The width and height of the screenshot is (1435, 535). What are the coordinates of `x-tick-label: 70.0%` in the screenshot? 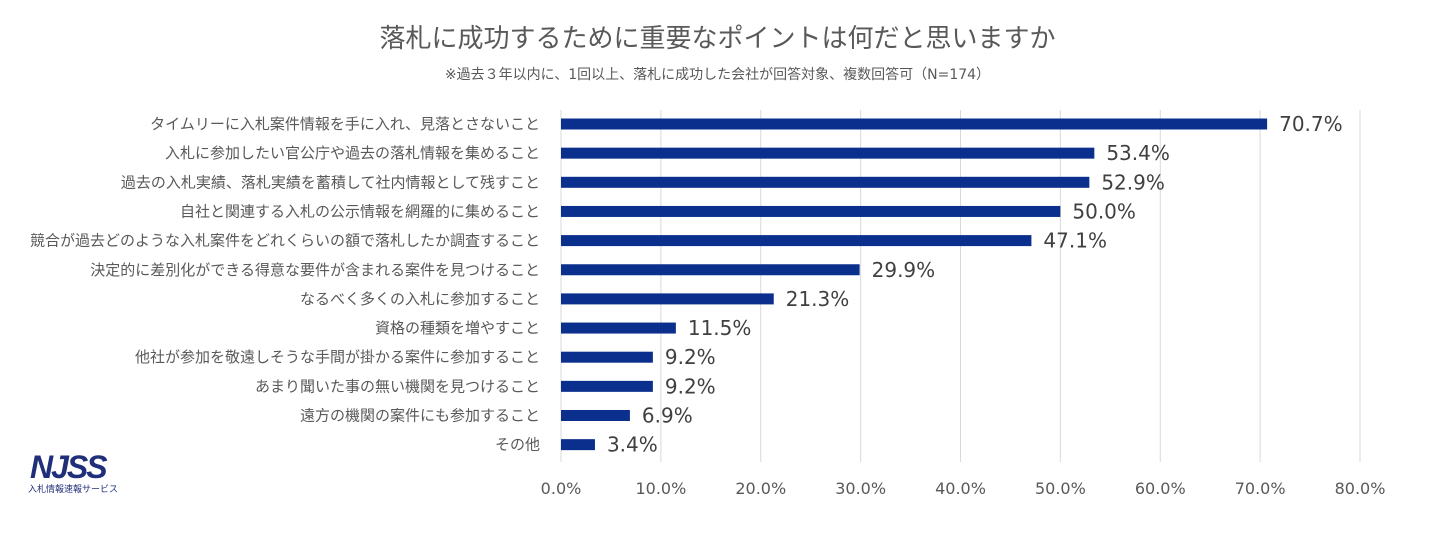 It's located at (1260, 488).